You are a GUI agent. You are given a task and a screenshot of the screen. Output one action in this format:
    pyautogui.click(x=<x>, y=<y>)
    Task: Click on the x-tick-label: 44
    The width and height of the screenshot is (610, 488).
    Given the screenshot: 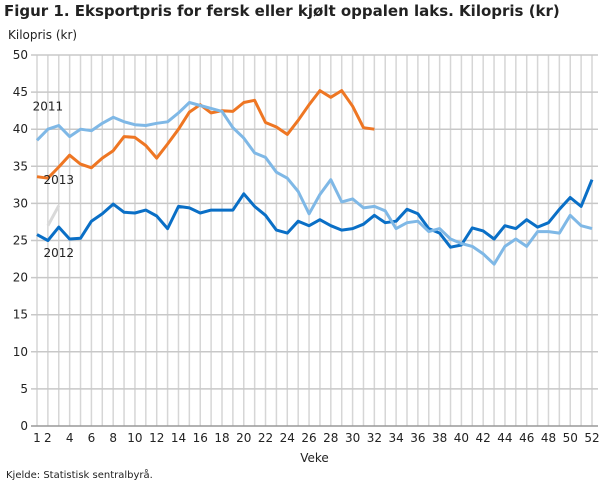 What is the action you would take?
    pyautogui.click(x=504, y=438)
    